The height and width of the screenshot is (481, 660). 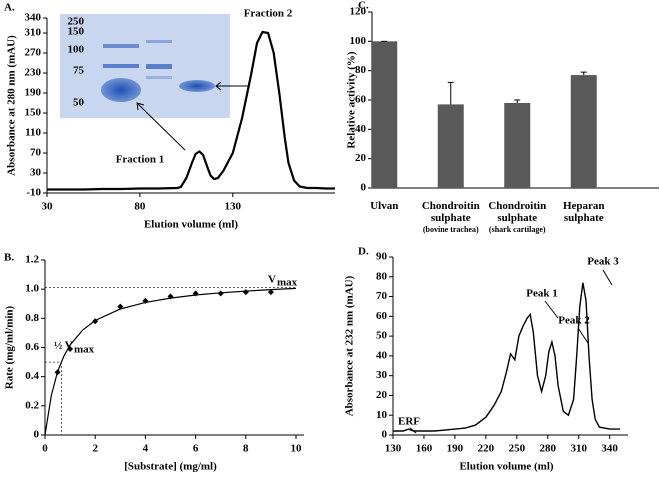 I want to click on y-axis-title: Absorbance at 280 nm (mAU), so click(x=12, y=105).